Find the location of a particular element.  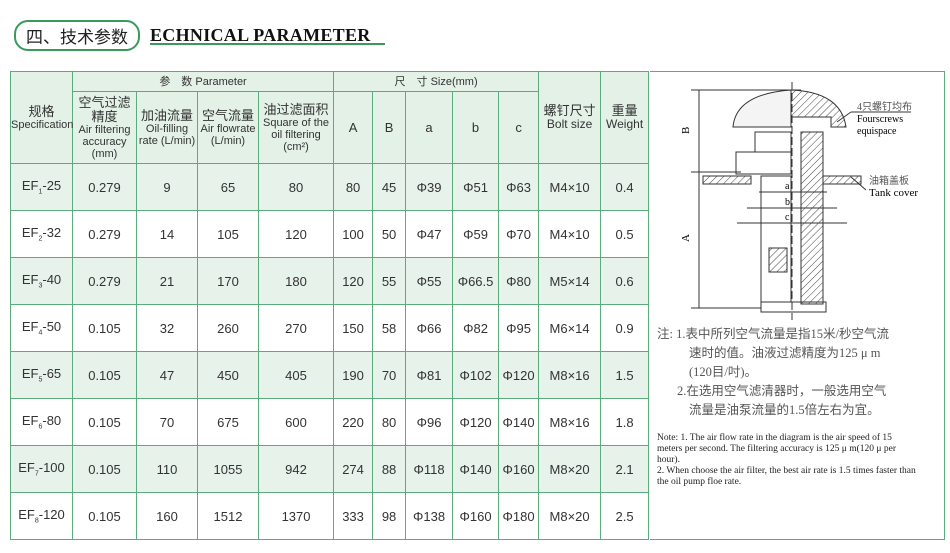

header-A: A is located at coordinates (353, 127).